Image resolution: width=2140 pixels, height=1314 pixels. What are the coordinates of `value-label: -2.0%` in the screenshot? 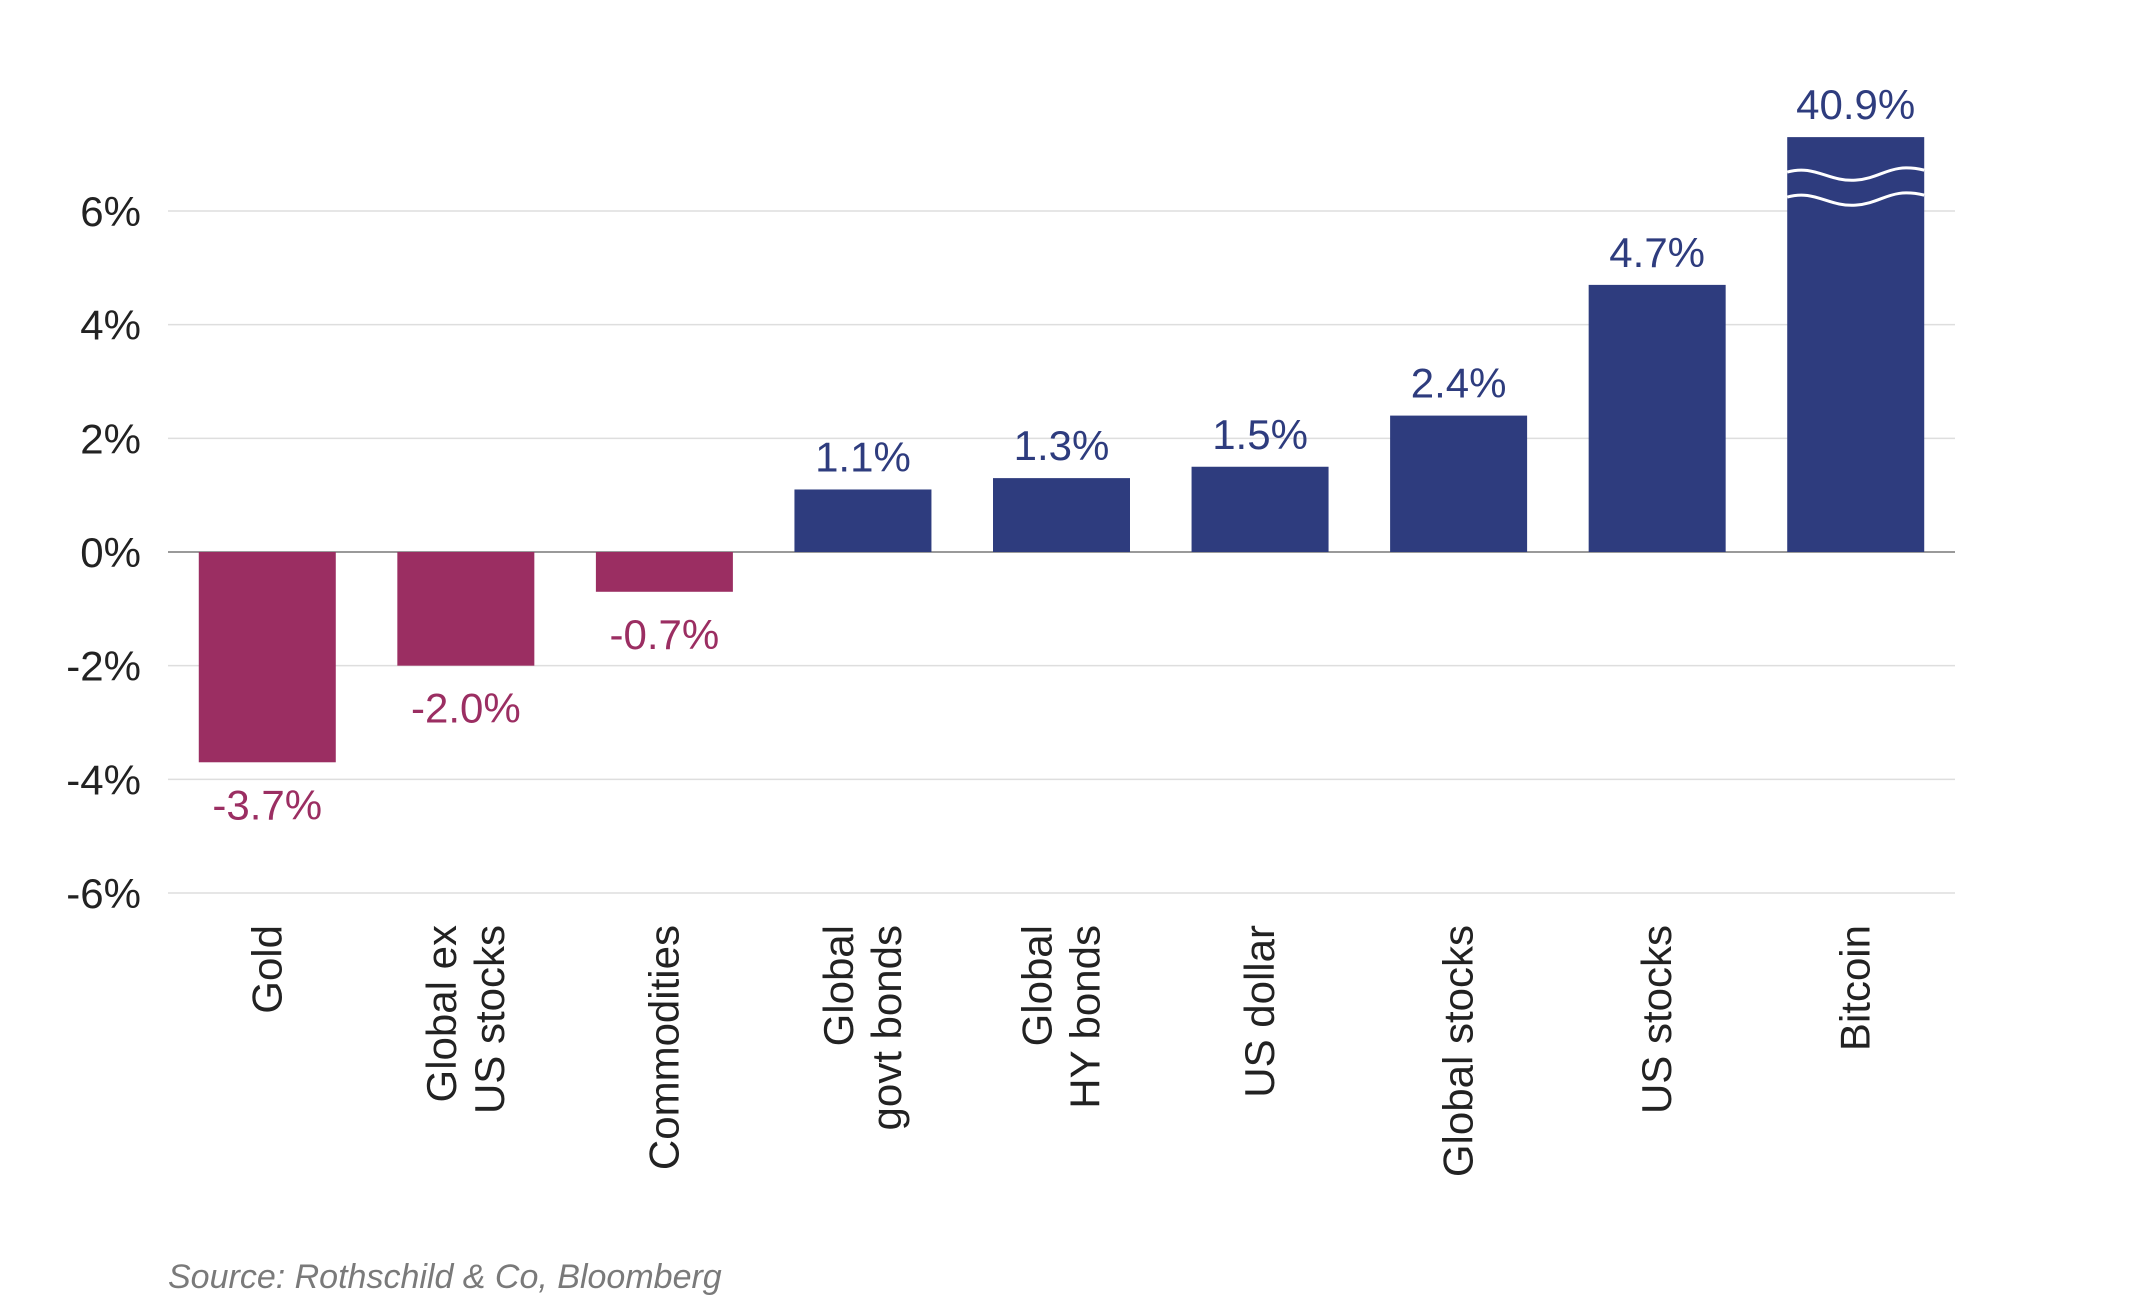 It's located at (466, 708).